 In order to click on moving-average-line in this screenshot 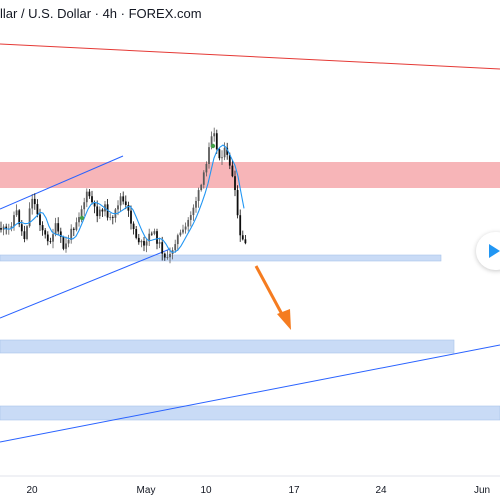, I will do `click(124, 198)`.